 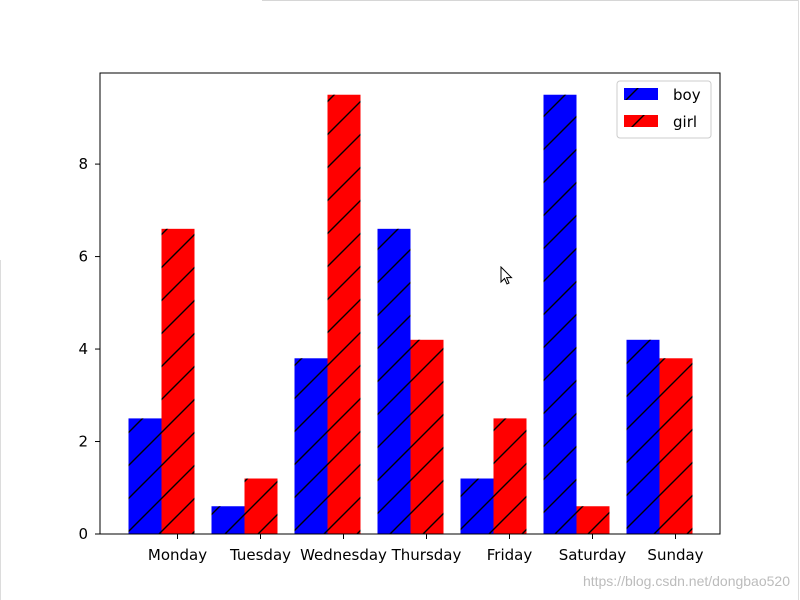 What do you see at coordinates (643, 436) in the screenshot?
I see `bar-hatch-boy-sunday` at bounding box center [643, 436].